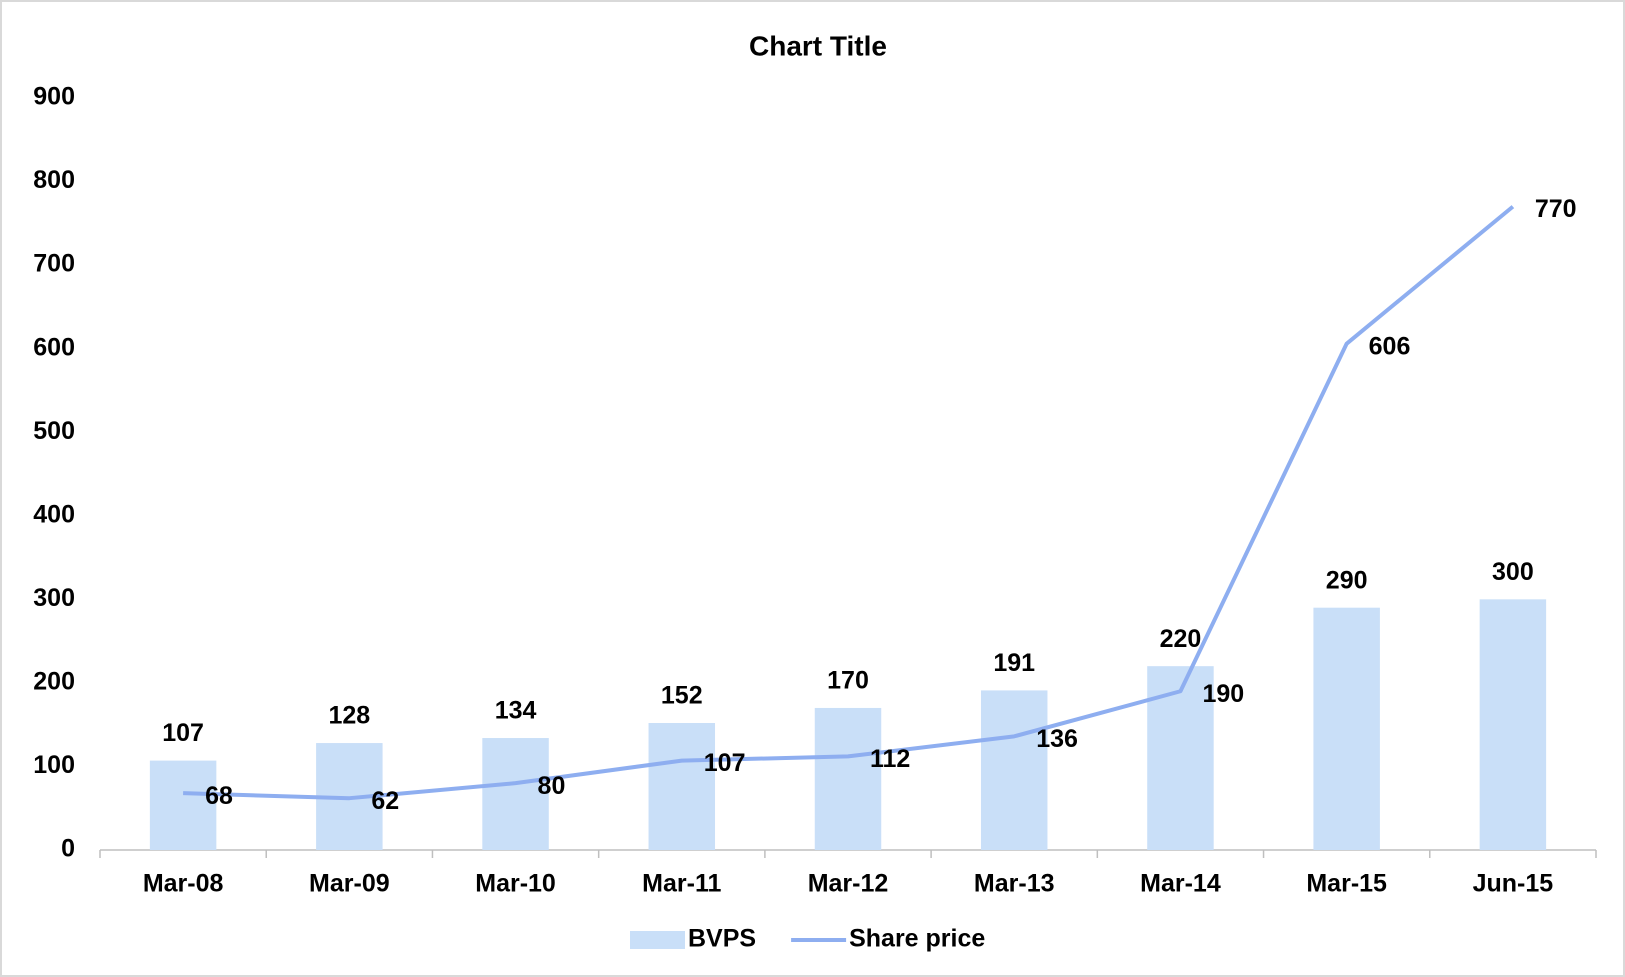 This screenshot has height=977, width=1625. Describe the element at coordinates (515, 884) in the screenshot. I see `x-tick-label: Mar-10` at that location.